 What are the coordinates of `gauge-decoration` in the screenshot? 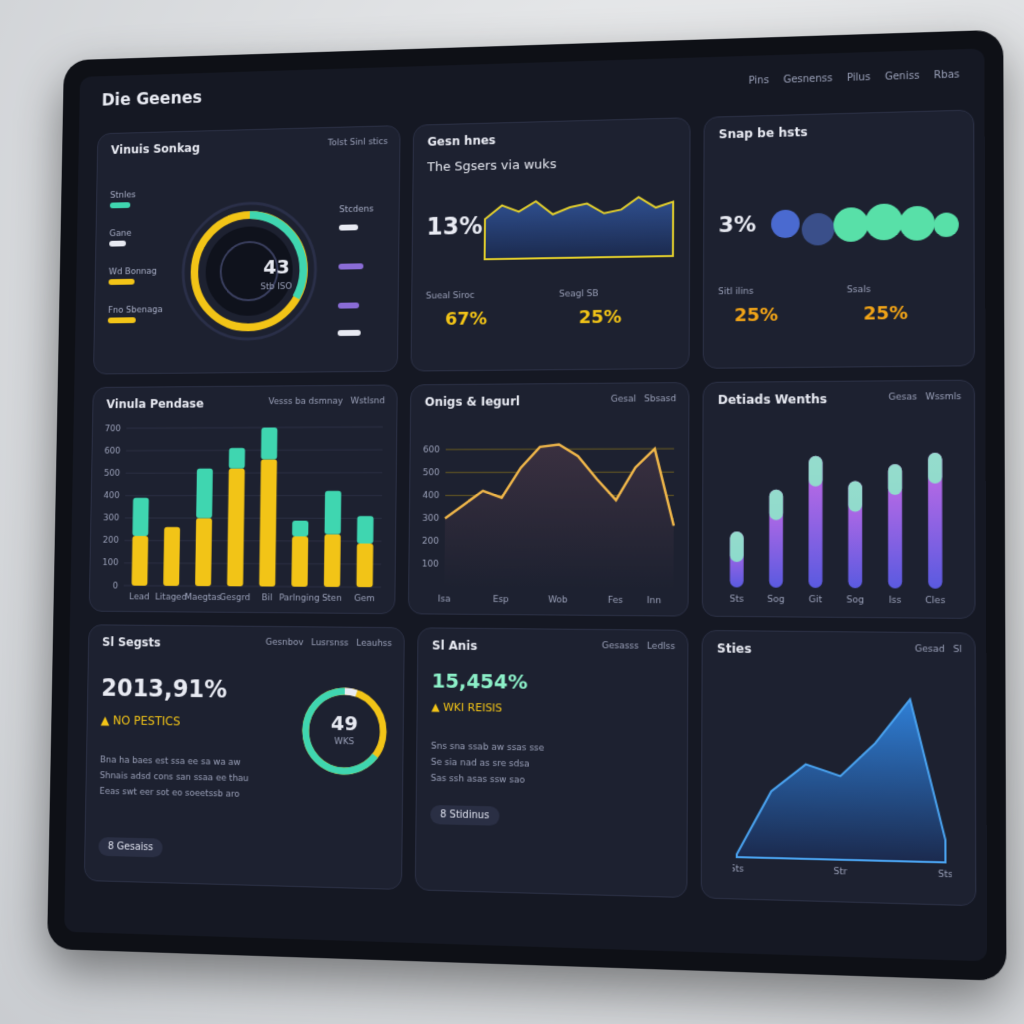 It's located at (235, 267).